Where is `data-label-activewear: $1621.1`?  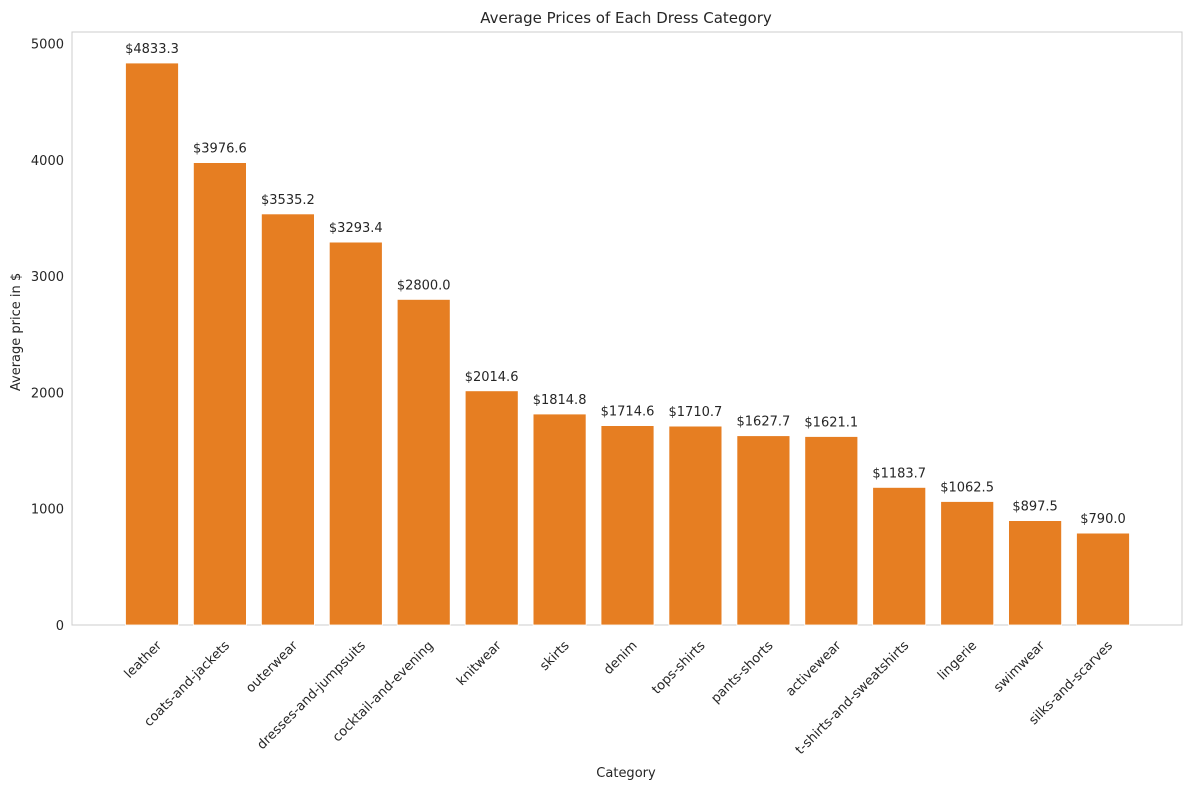 data-label-activewear: $1621.1 is located at coordinates (831, 423).